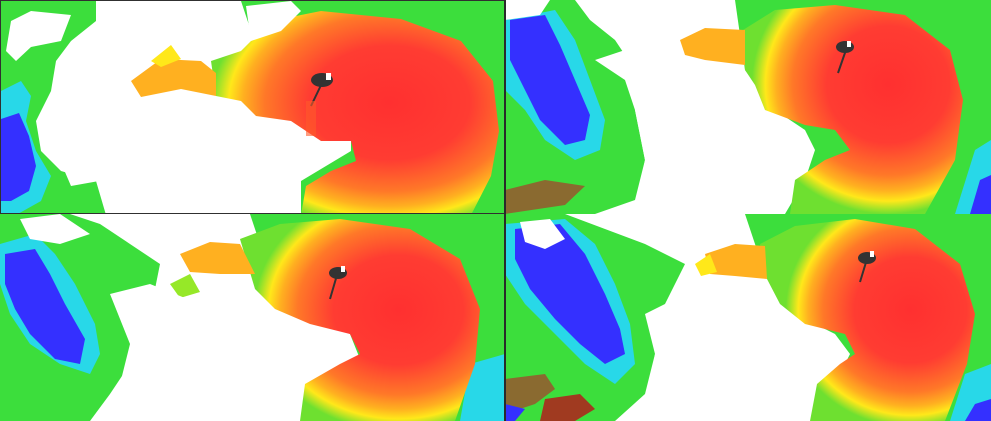 The width and height of the screenshot is (991, 421). I want to click on marker-ellipse, so click(845, 47).